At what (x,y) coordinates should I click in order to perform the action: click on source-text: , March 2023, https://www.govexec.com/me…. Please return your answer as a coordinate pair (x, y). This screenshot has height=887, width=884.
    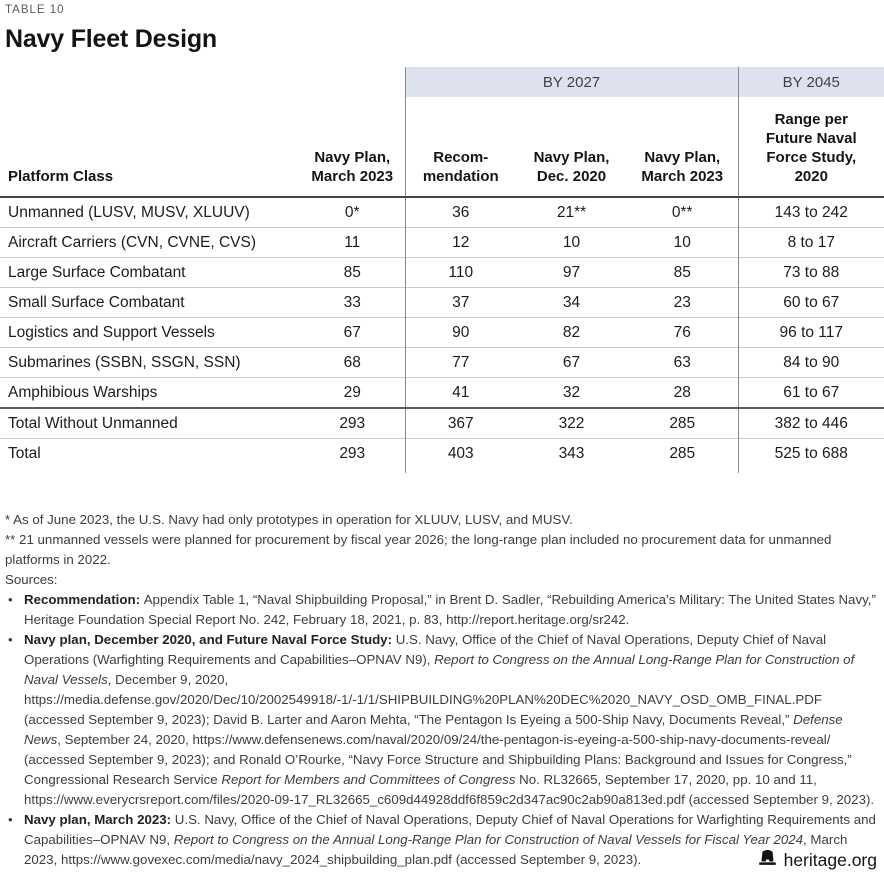
    Looking at the image, I should click on (436, 849).